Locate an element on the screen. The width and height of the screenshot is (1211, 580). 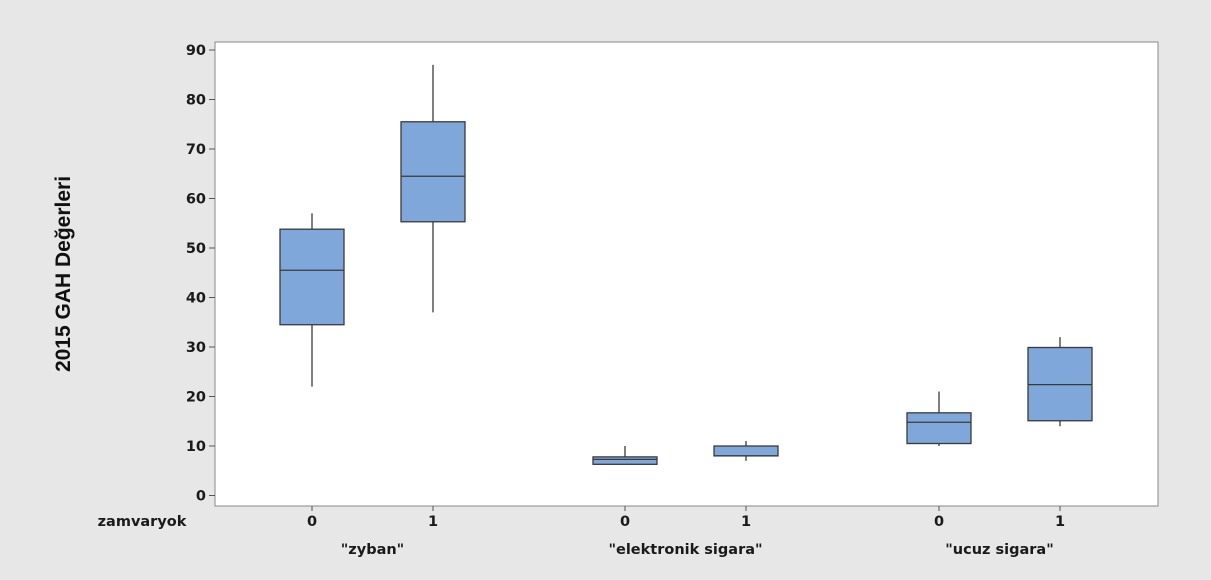
y-axis-title: 2015 GAH Değerleri is located at coordinates (63, 274).